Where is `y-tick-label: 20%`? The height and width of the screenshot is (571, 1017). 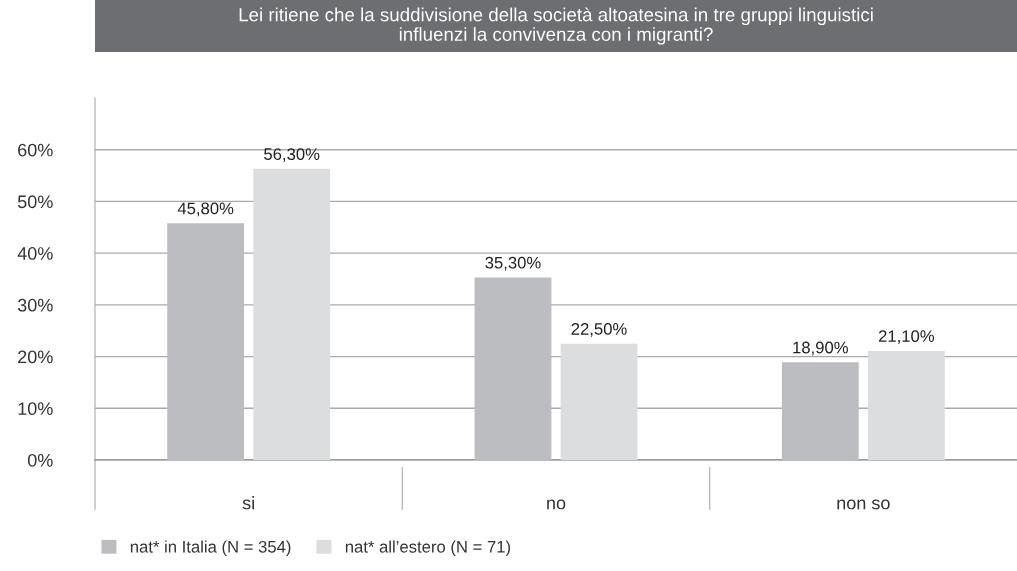
y-tick-label: 20% is located at coordinates (35, 357).